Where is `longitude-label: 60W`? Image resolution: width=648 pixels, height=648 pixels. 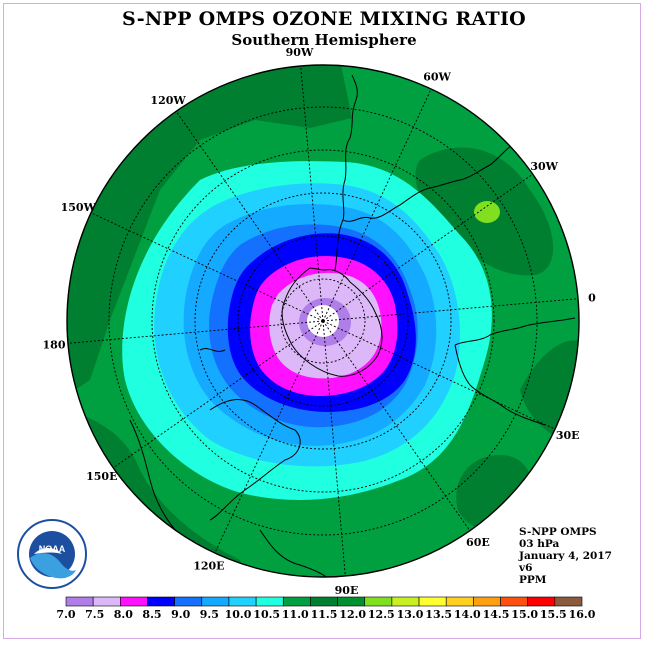 longitude-label: 60W is located at coordinates (437, 76).